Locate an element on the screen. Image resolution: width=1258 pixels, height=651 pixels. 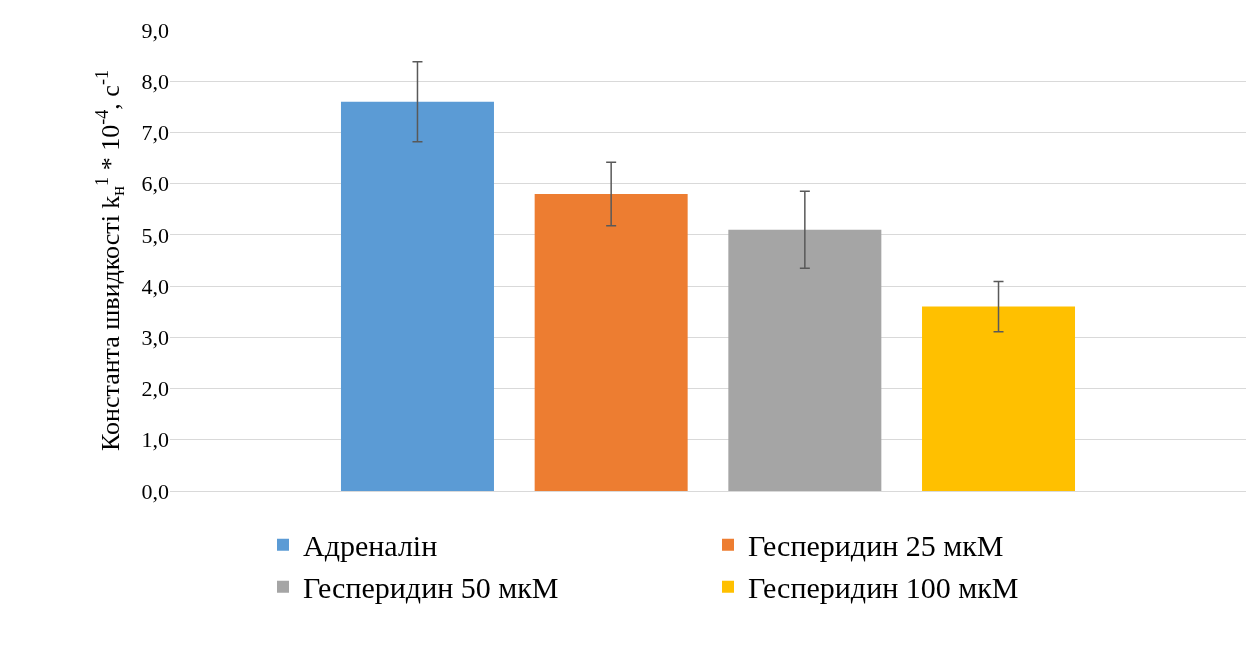
y-tick-label: 2,0 is located at coordinates (155, 389).